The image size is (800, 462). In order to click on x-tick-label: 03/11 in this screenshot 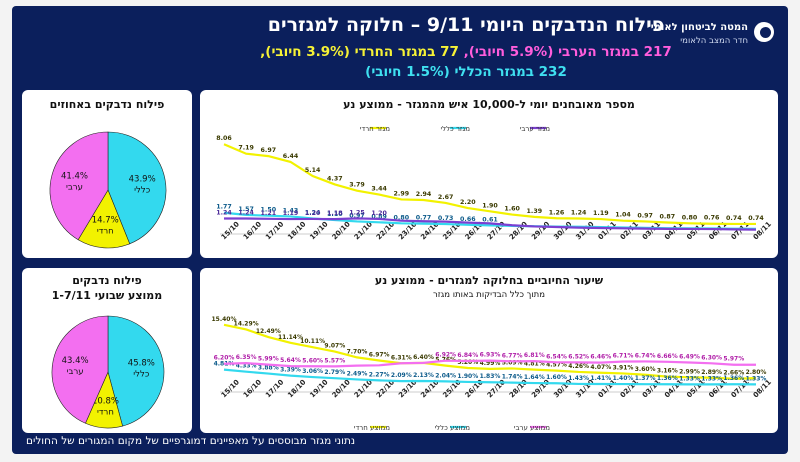, I will do `click(651, 230)`.